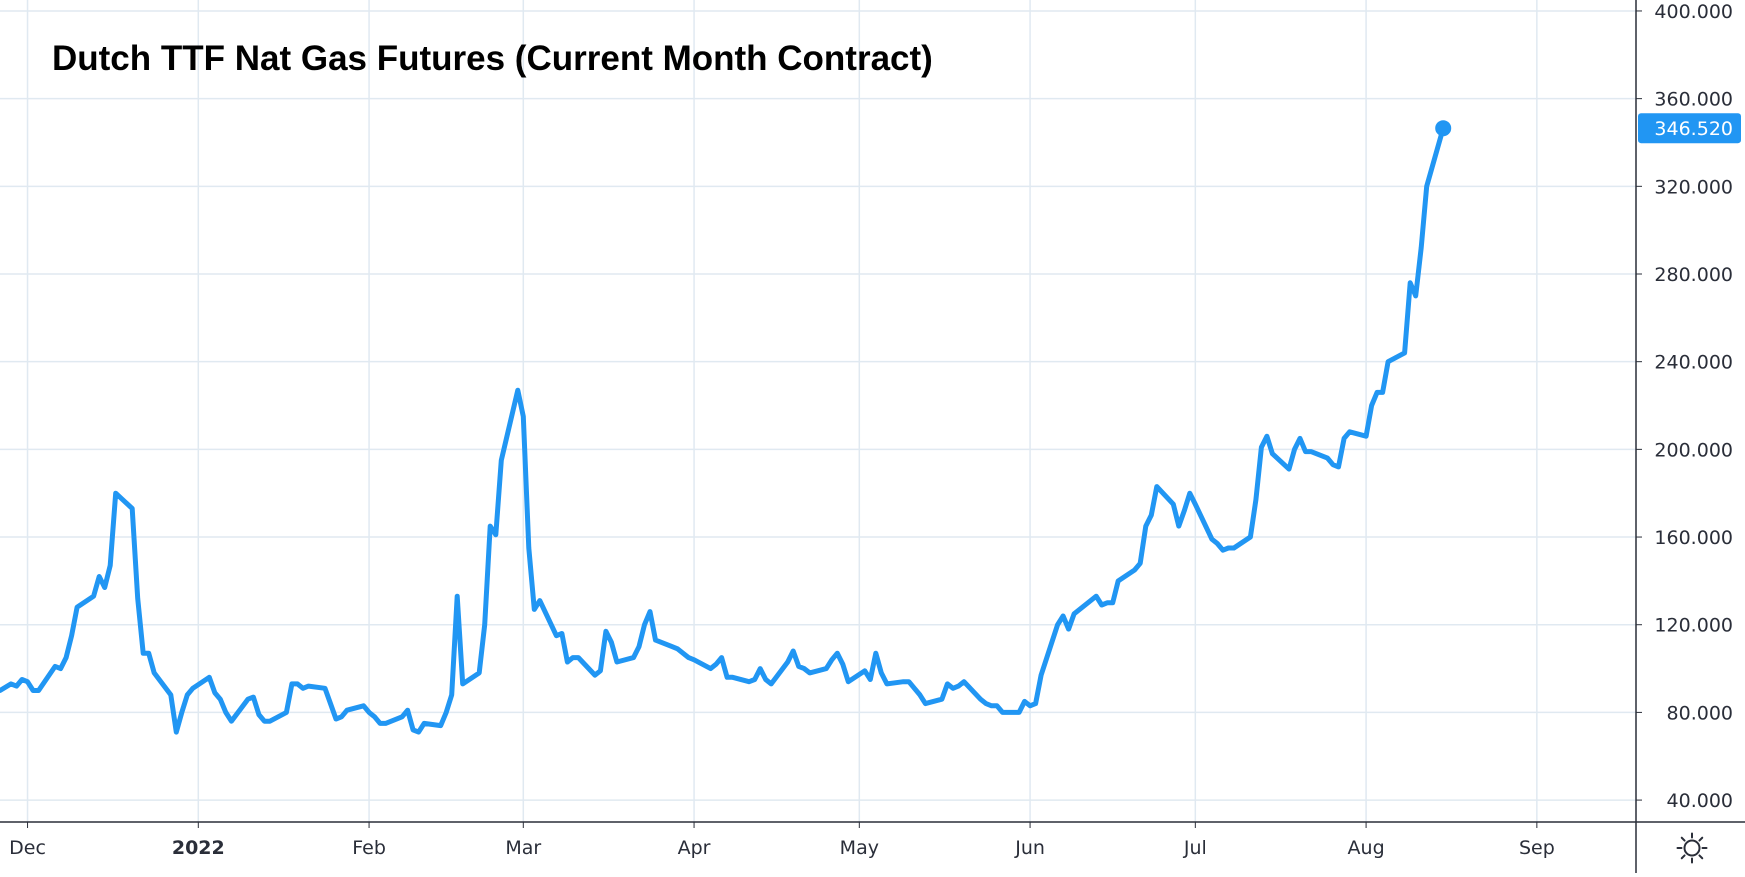 The width and height of the screenshot is (1745, 877). I want to click on y-tick-label: 400.000, so click(1693, 12).